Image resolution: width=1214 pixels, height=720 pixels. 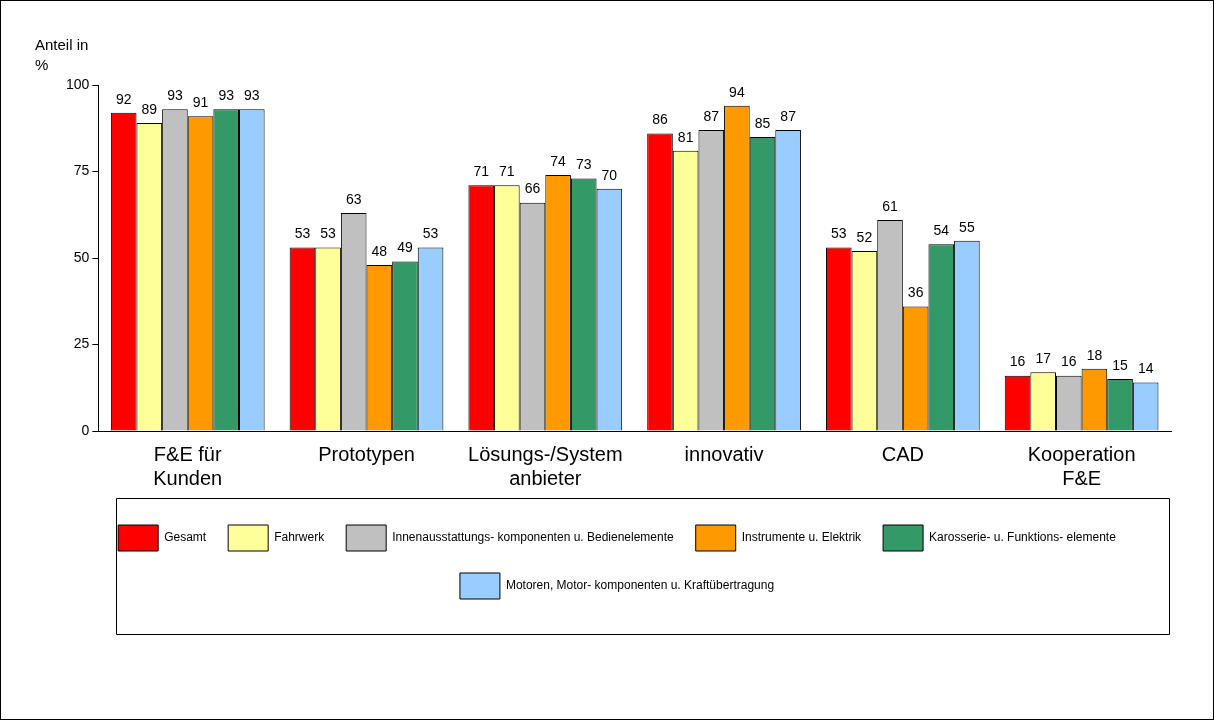 I want to click on data-label: 85, so click(x=762, y=122).